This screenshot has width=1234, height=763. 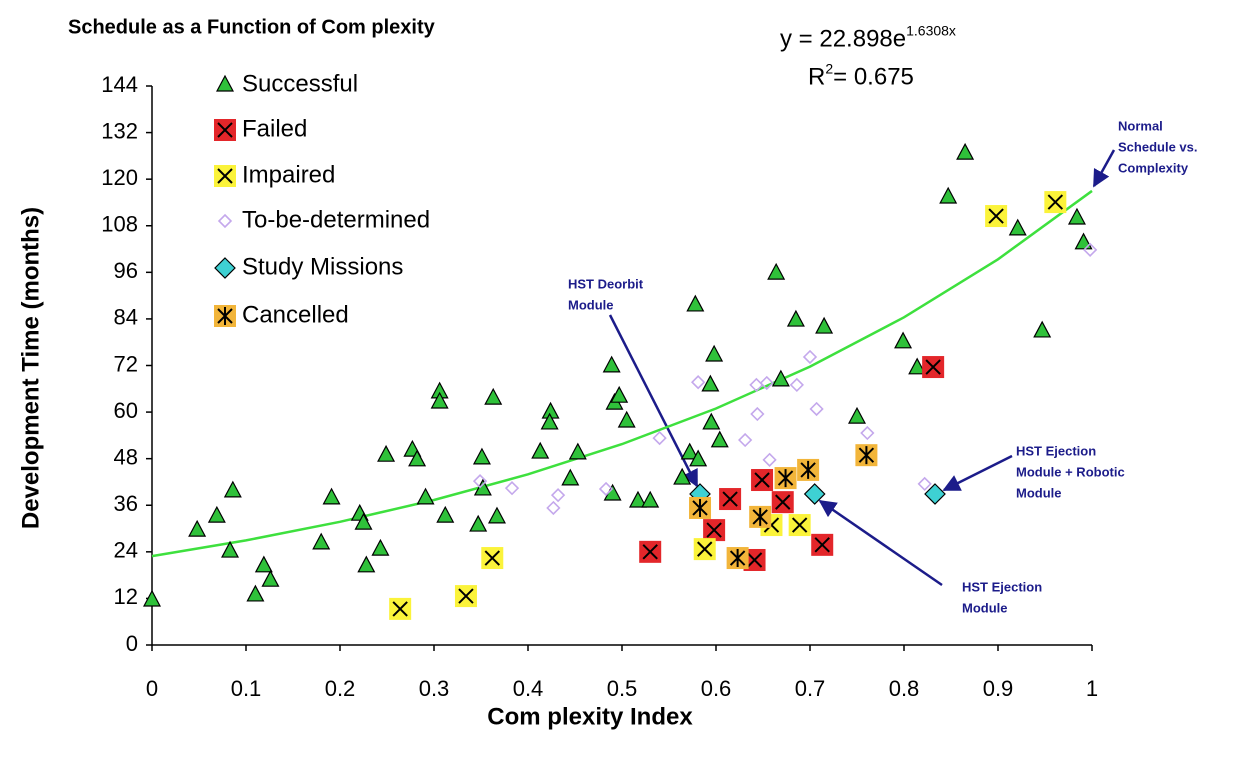 I want to click on equation-text: R, so click(x=816, y=76).